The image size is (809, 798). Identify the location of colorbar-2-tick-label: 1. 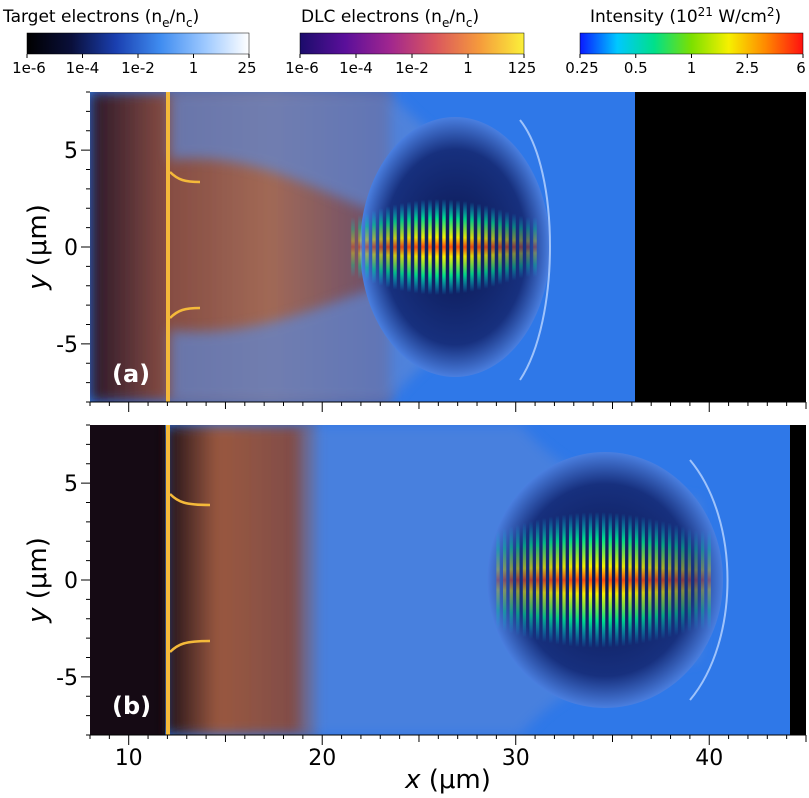
(692, 68).